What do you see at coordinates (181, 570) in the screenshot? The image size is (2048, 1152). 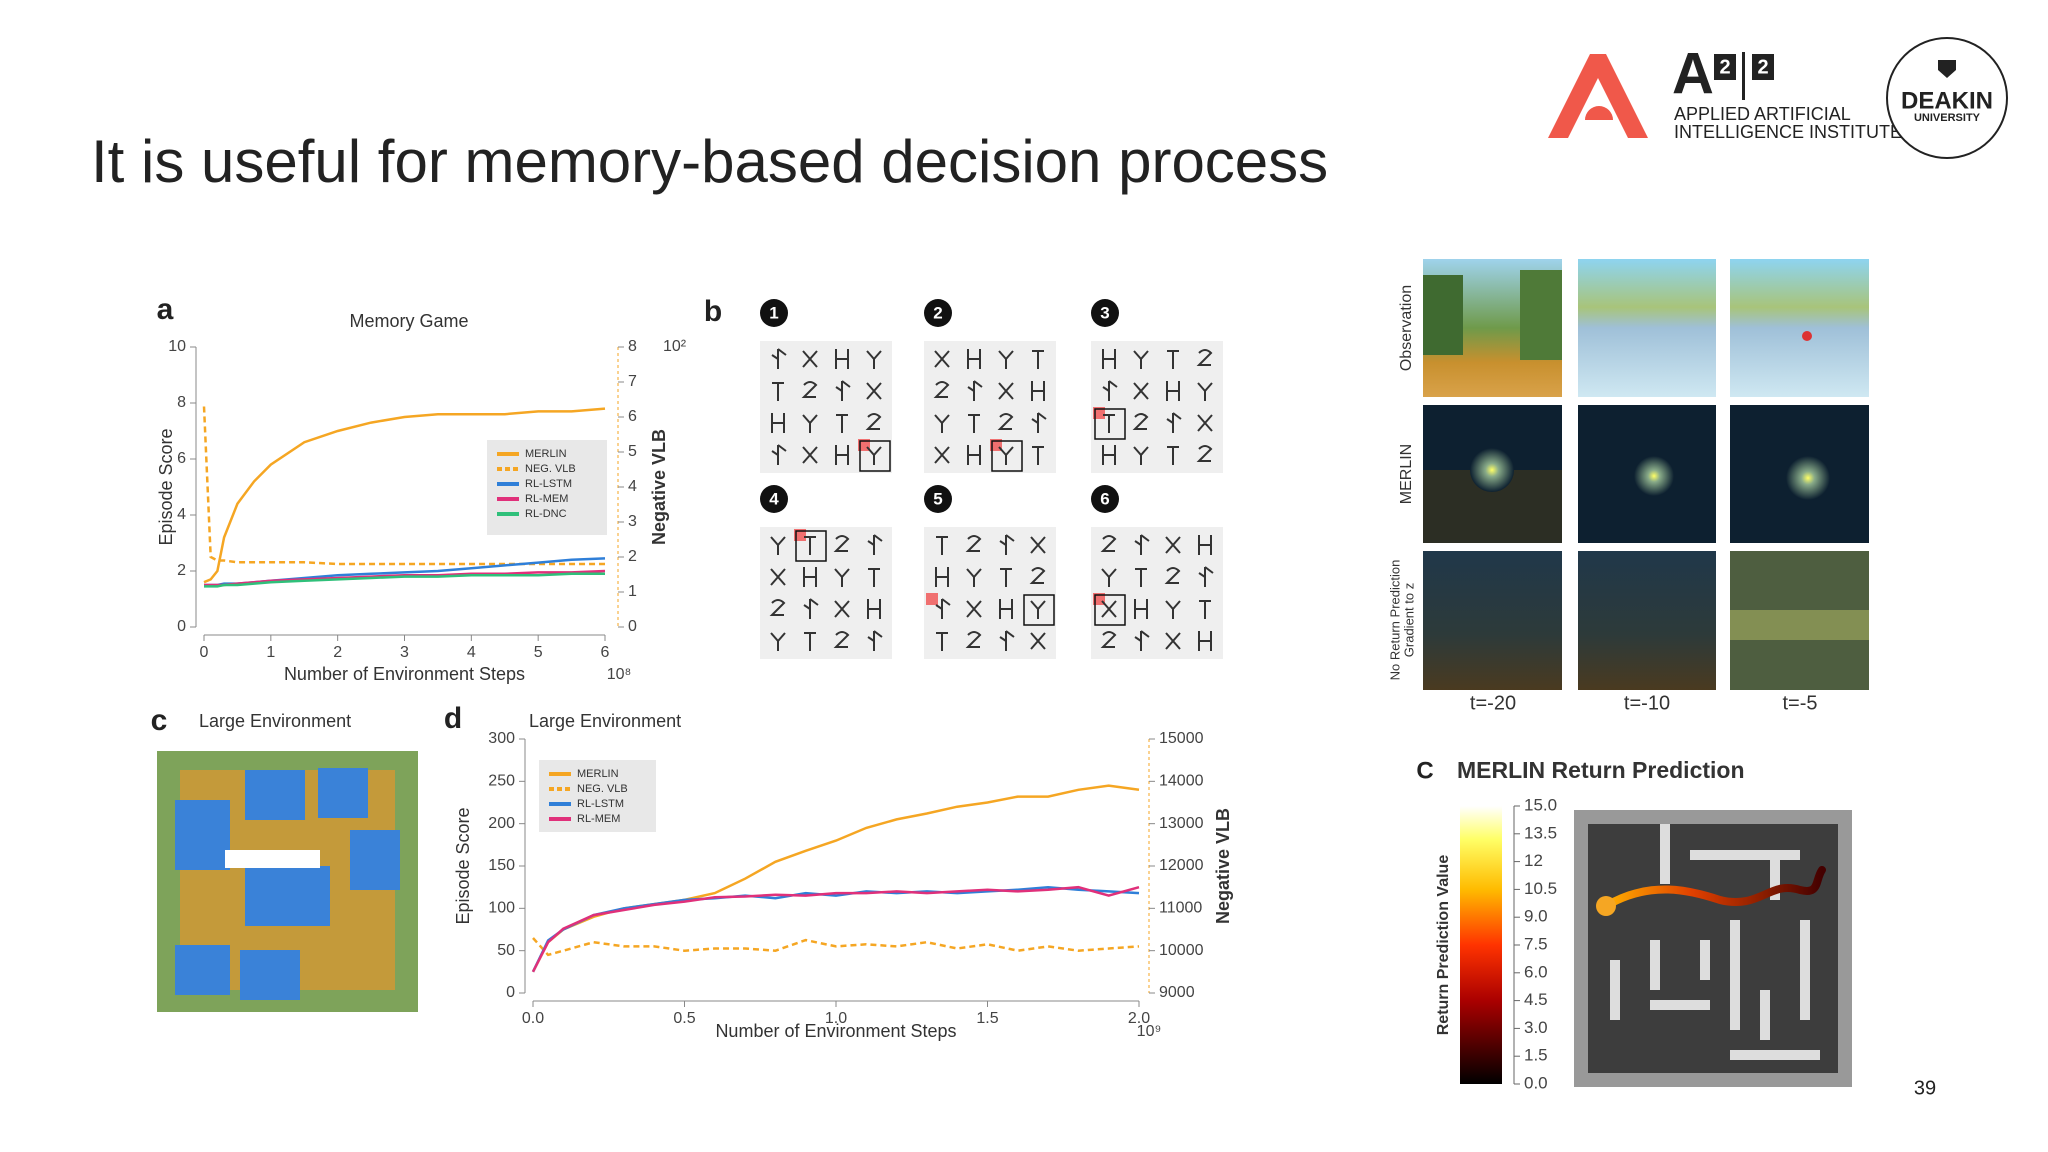 I see `y-tick-label: 2` at bounding box center [181, 570].